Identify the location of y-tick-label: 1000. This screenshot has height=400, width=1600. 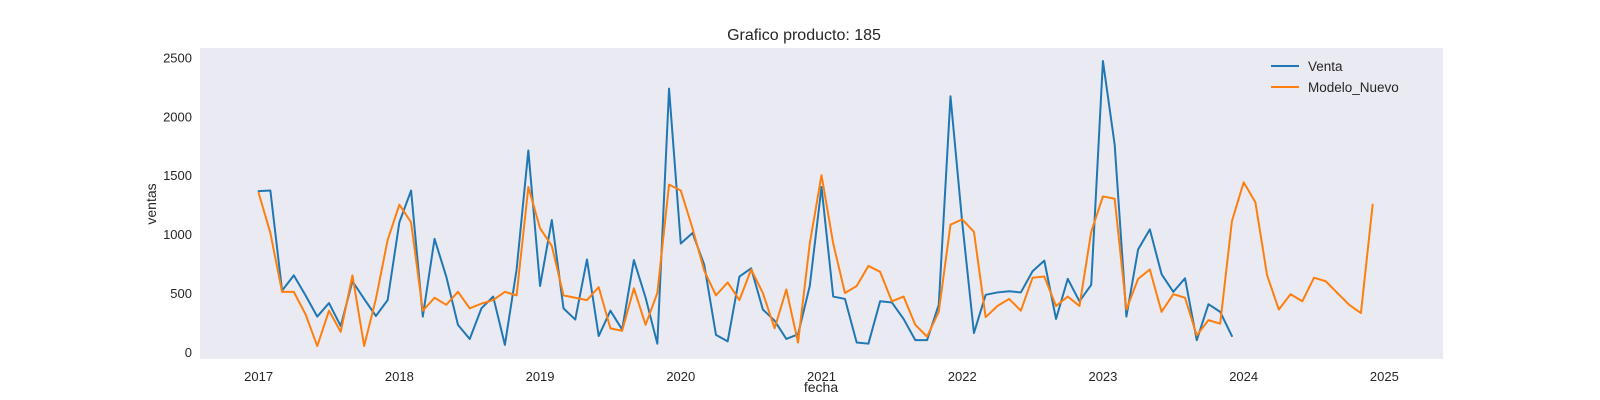
(177, 234).